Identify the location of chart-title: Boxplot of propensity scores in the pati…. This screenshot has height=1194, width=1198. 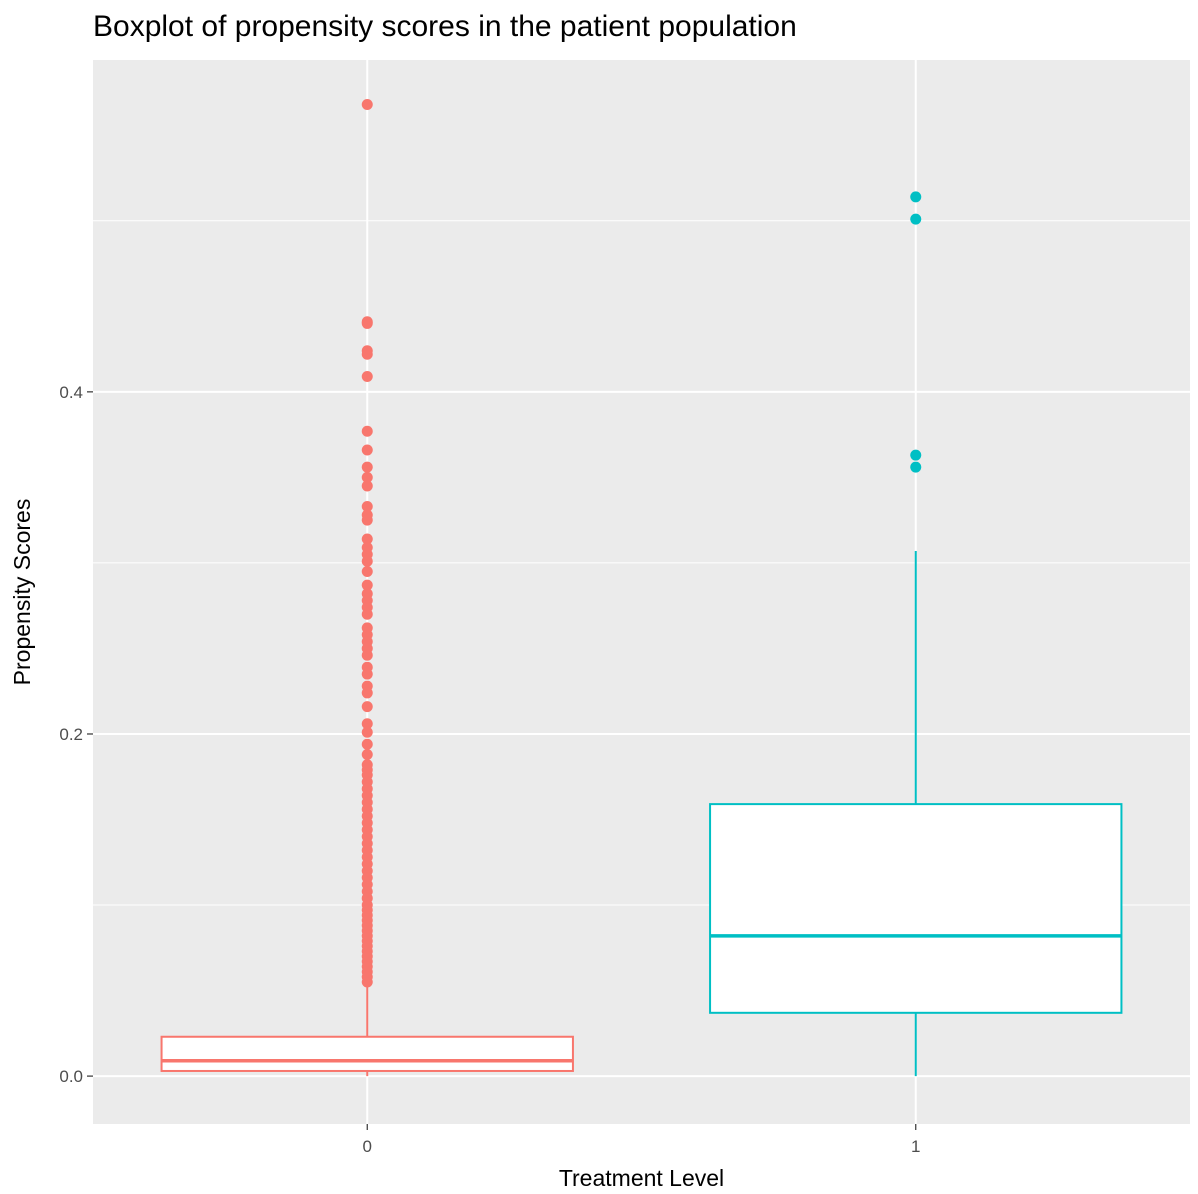
(445, 26).